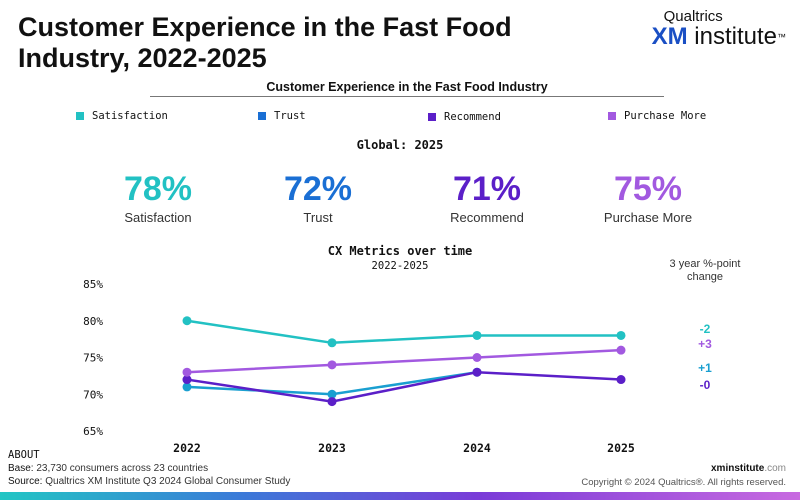  I want to click on source-label: Source:, so click(25, 481).